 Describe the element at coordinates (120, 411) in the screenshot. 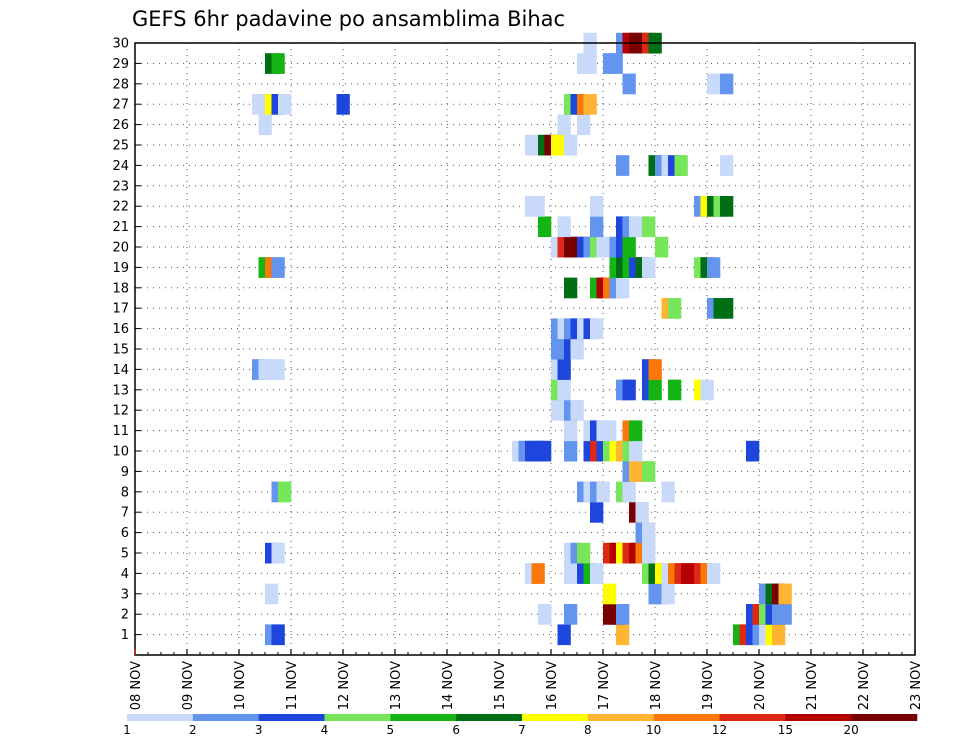

I see `y-tick-label: 12` at that location.